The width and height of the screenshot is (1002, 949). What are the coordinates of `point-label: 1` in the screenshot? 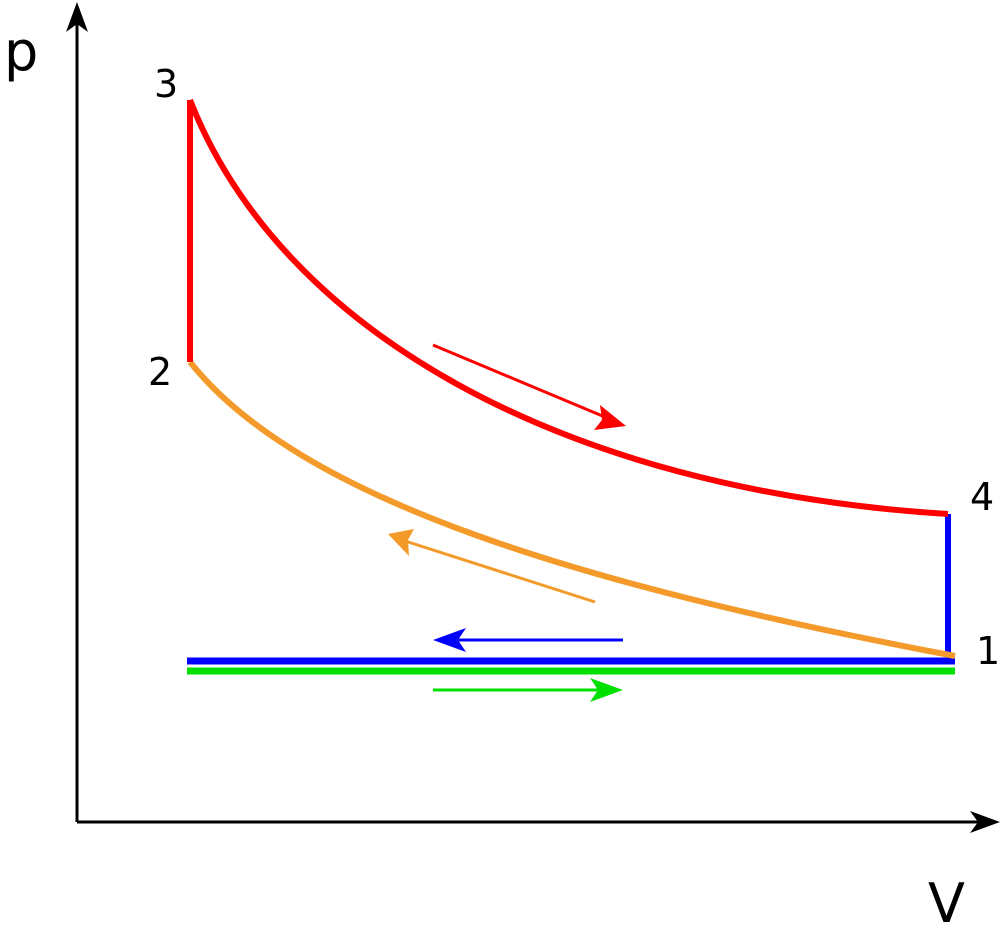 It's located at (988, 651).